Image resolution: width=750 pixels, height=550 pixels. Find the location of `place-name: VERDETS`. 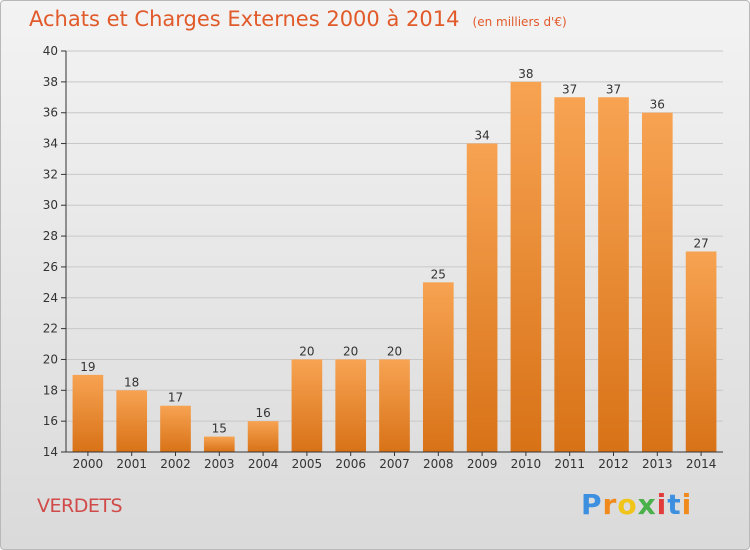

place-name: VERDETS is located at coordinates (80, 506).